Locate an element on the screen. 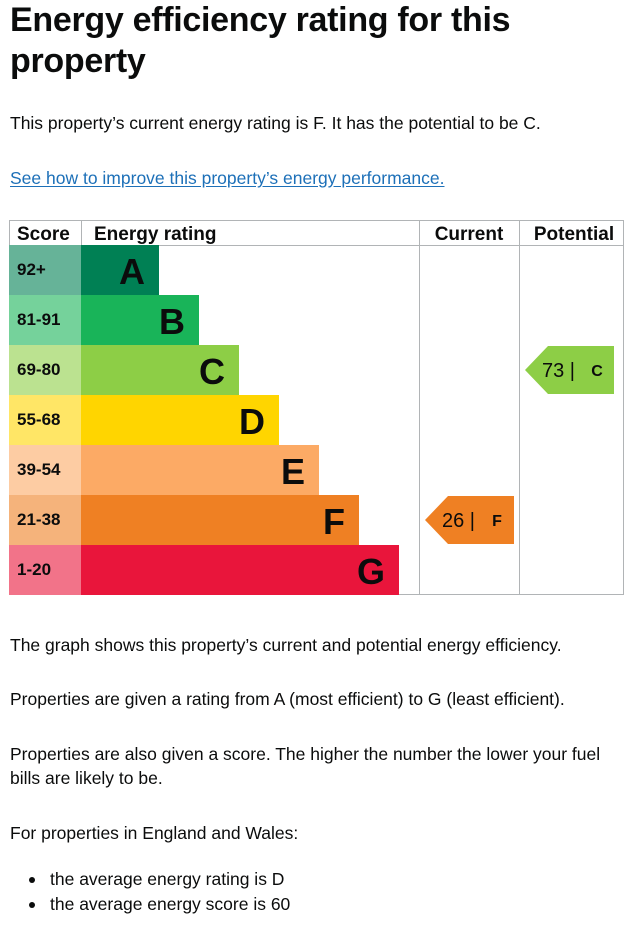  score-label: 1-20 is located at coordinates (34, 569).